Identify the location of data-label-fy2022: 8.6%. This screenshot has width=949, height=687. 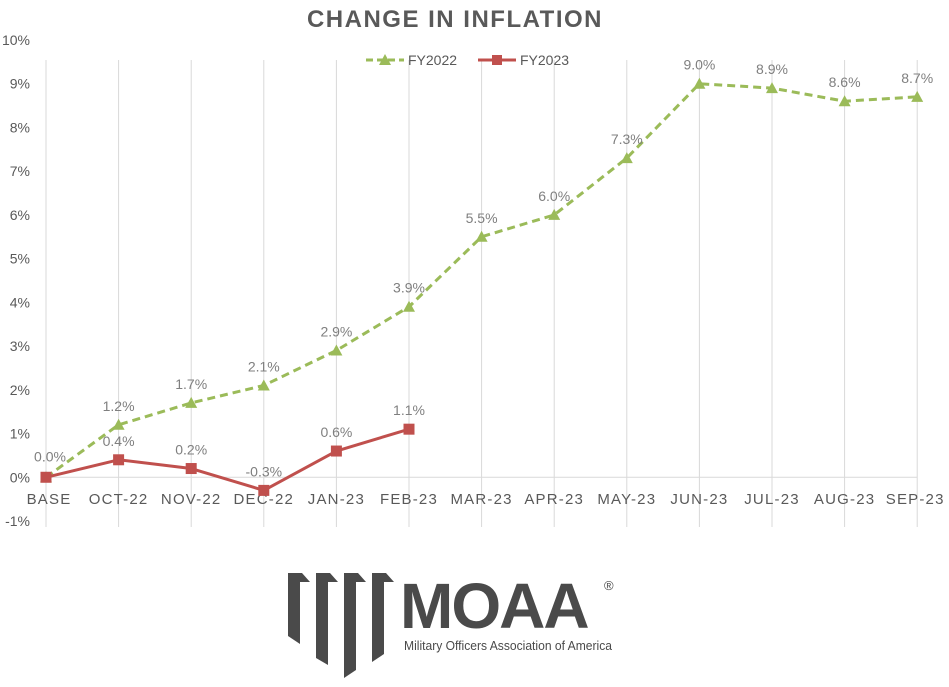
(845, 82).